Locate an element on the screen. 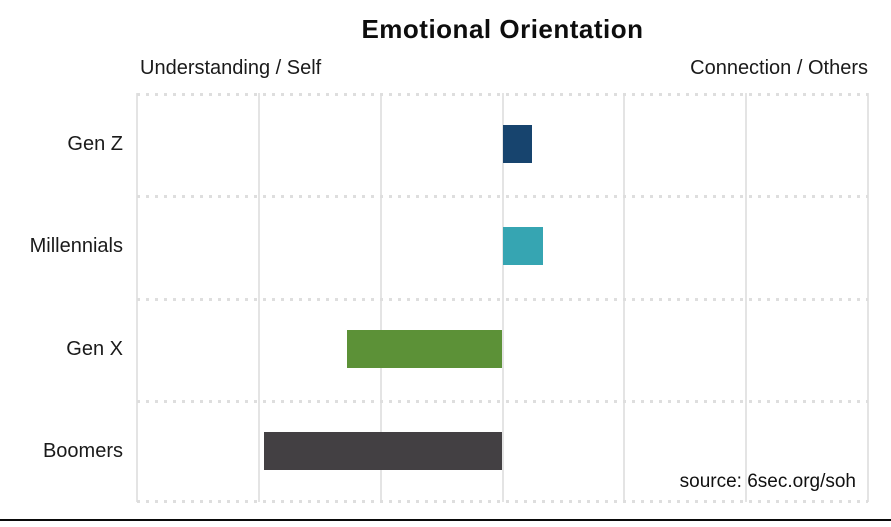 The image size is (891, 527). bottom-border-line is located at coordinates (445, 520).